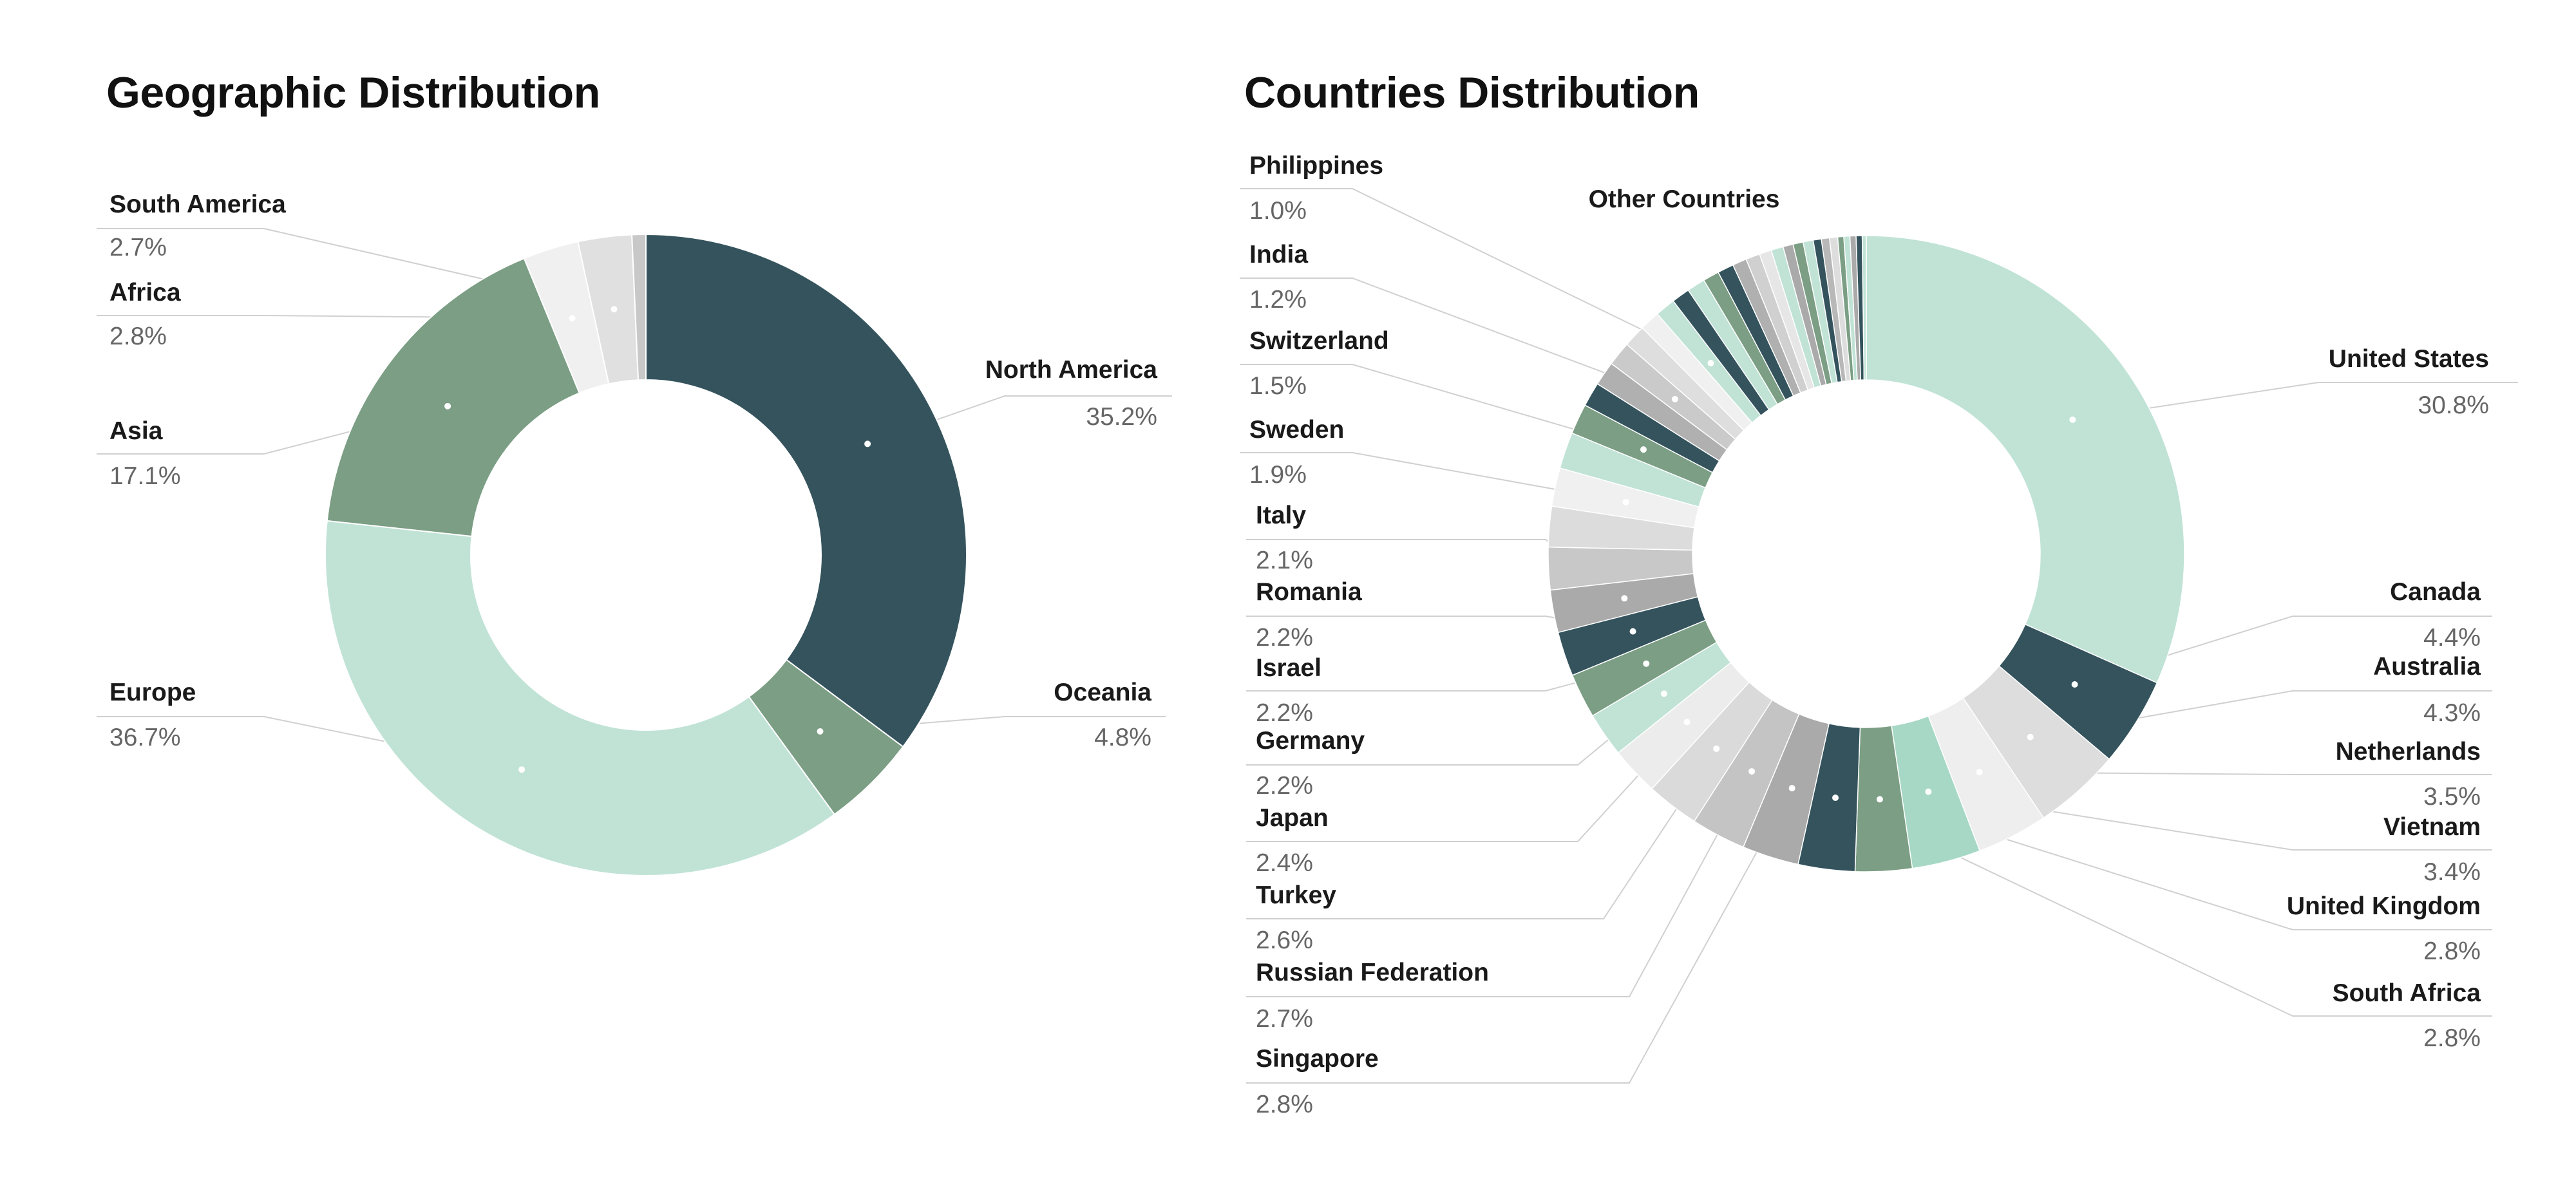 The width and height of the screenshot is (2576, 1195). Describe the element at coordinates (1278, 211) in the screenshot. I see `cty-value-philippines: 1.0%` at that location.